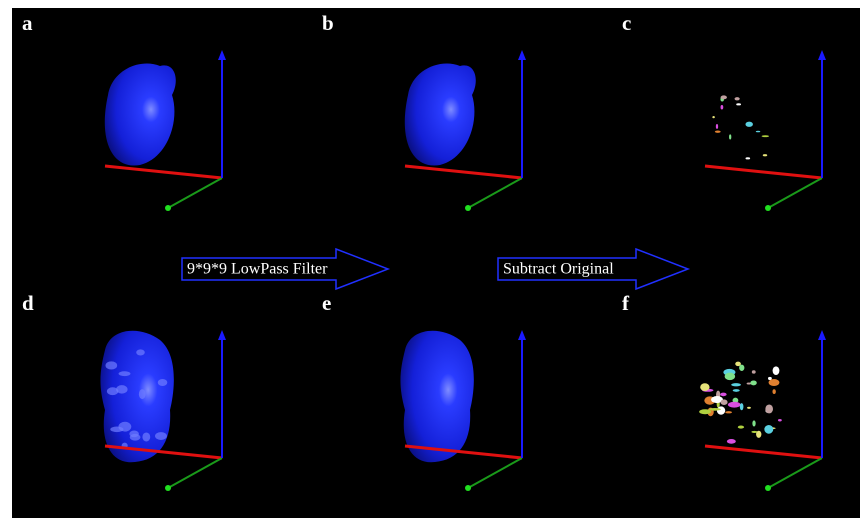 The height and width of the screenshot is (525, 860). I want to click on panel-label: d, so click(28, 303).